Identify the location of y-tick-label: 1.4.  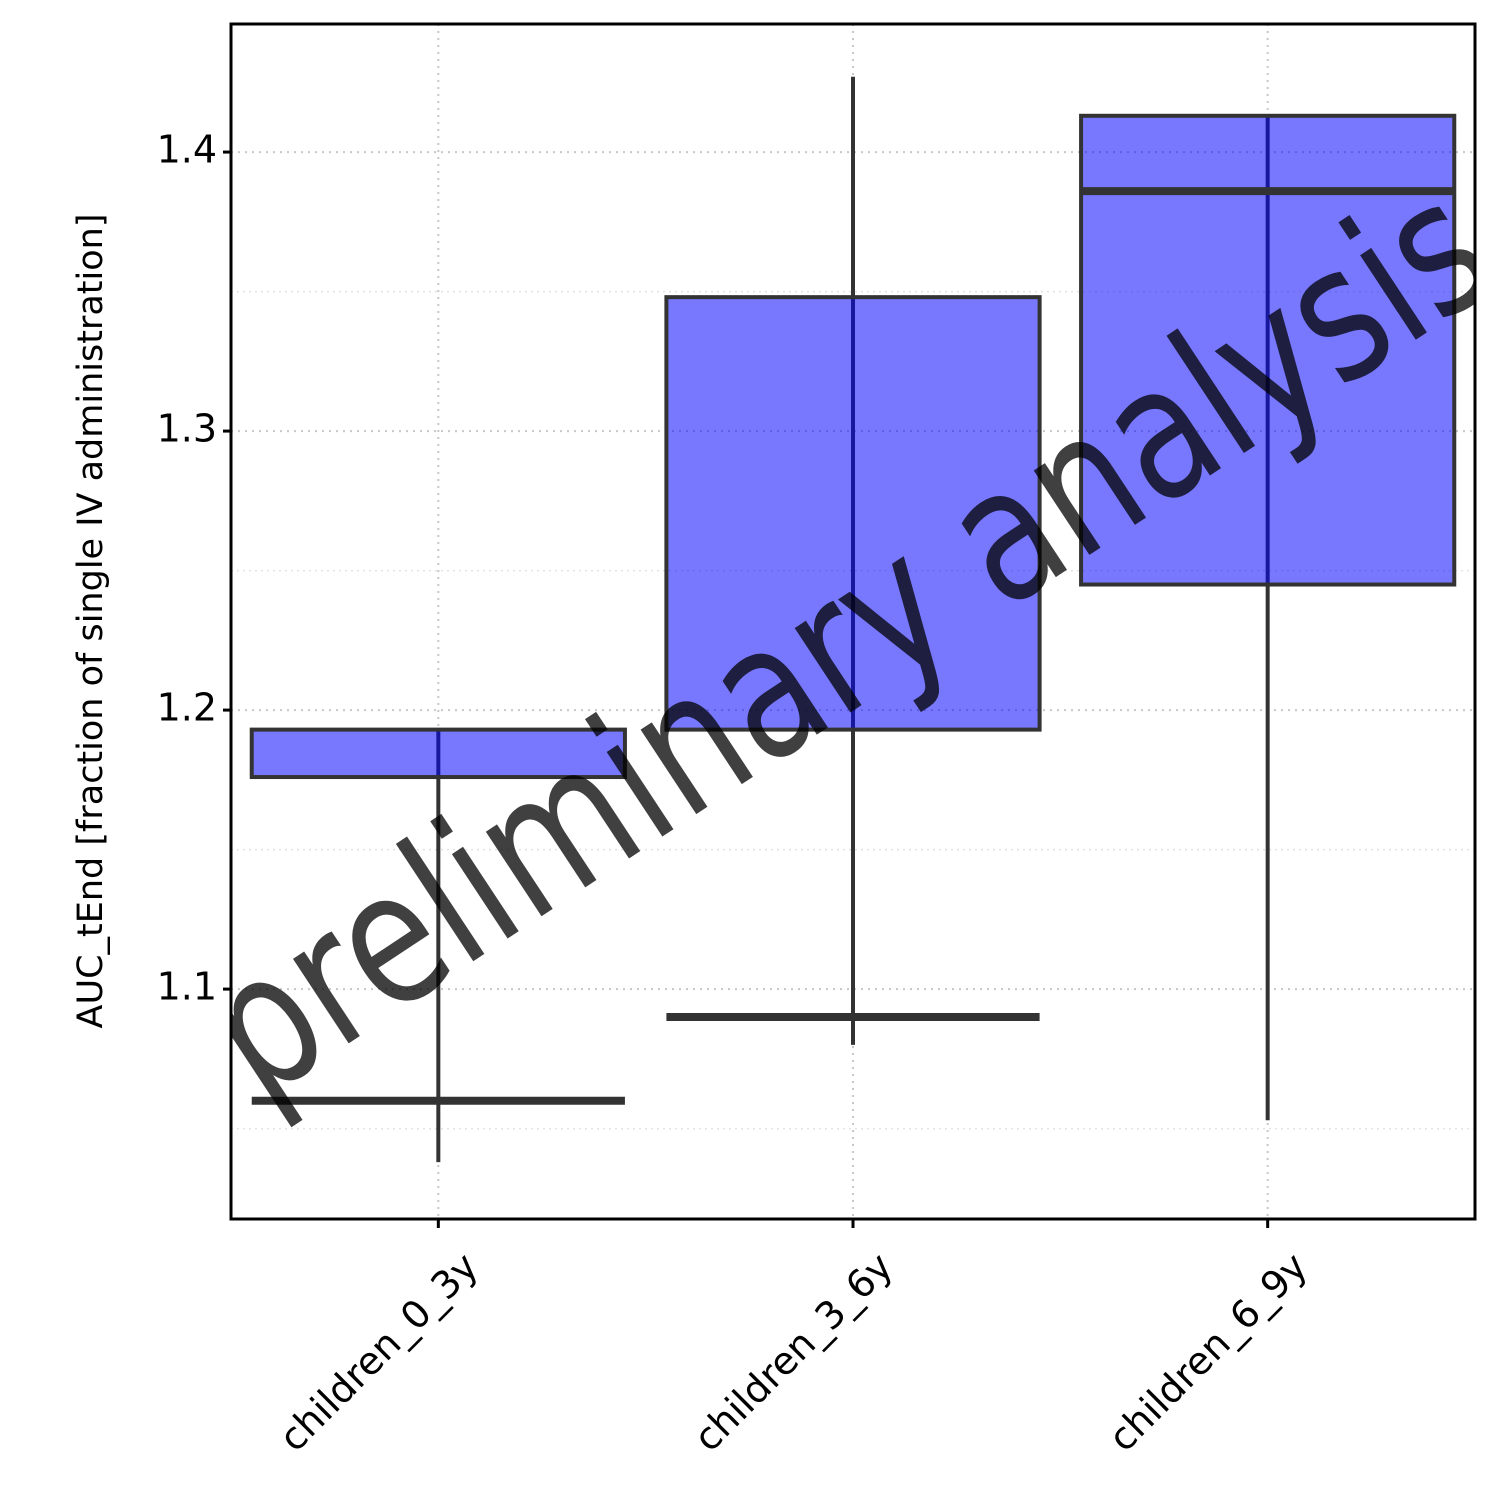
(187, 150).